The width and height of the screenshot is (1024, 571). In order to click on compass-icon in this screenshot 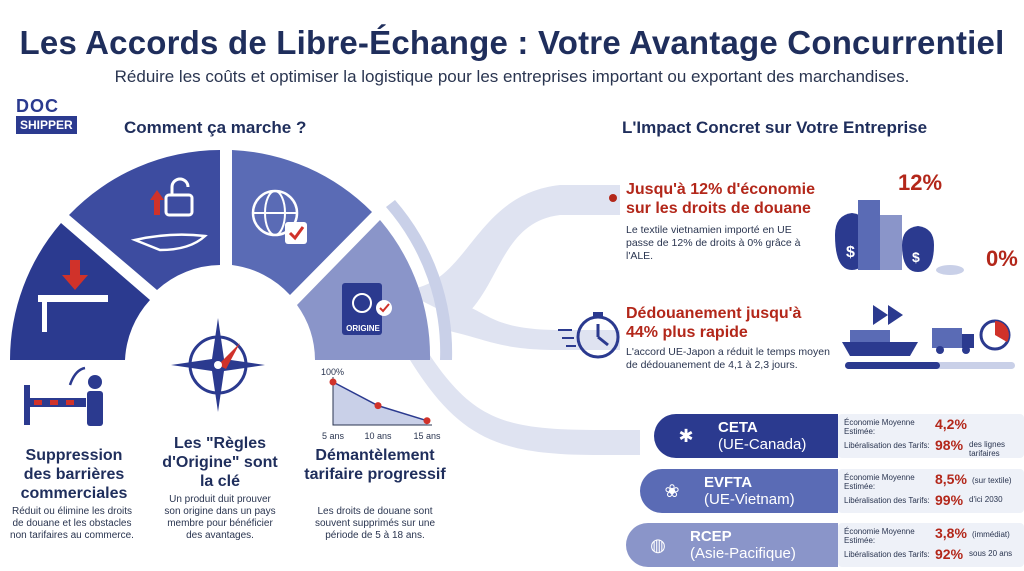, I will do `click(218, 365)`.